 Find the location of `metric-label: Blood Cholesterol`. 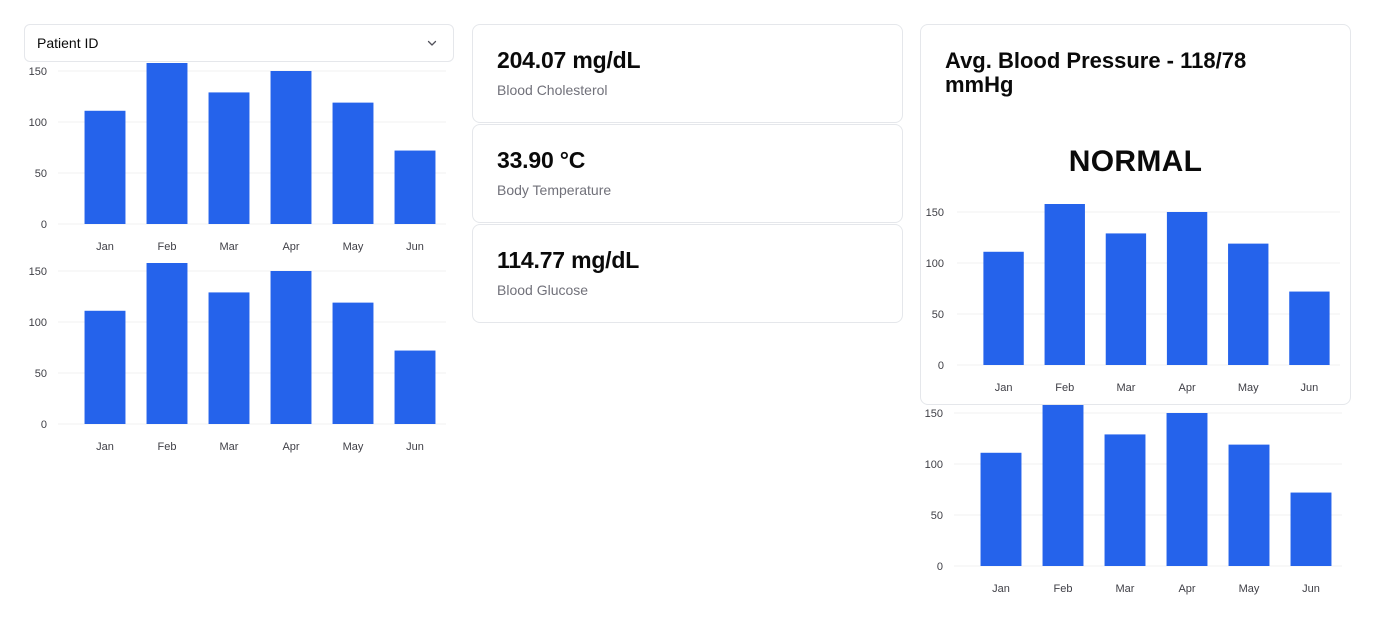

metric-label: Blood Cholesterol is located at coordinates (552, 90).